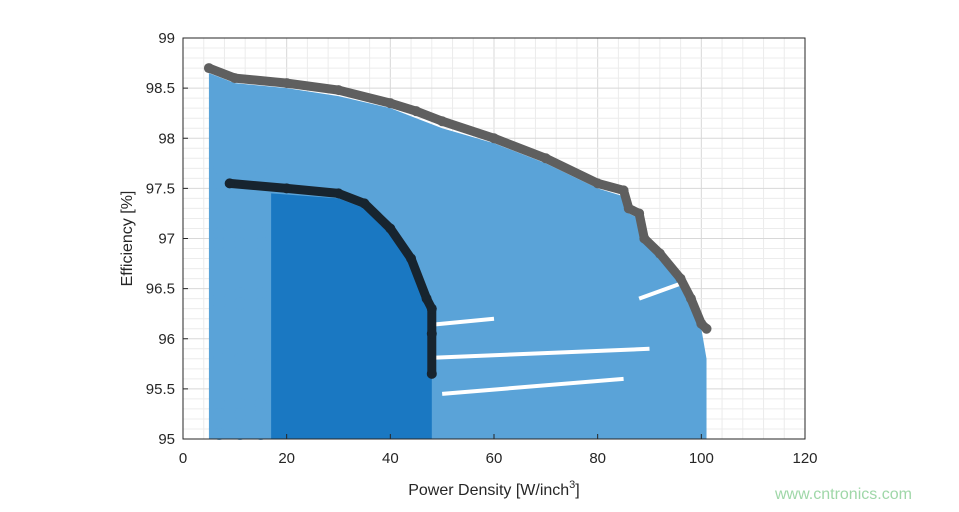 This screenshot has height=512, width=959. Describe the element at coordinates (166, 38) in the screenshot. I see `y-tick-label: 99` at that location.